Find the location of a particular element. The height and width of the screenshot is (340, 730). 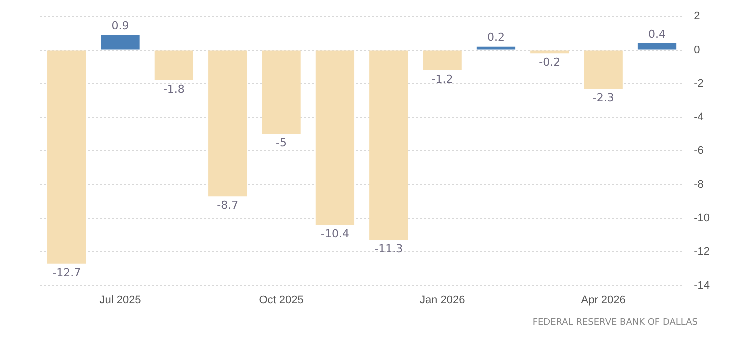

y-tick-label: -4 is located at coordinates (699, 118).